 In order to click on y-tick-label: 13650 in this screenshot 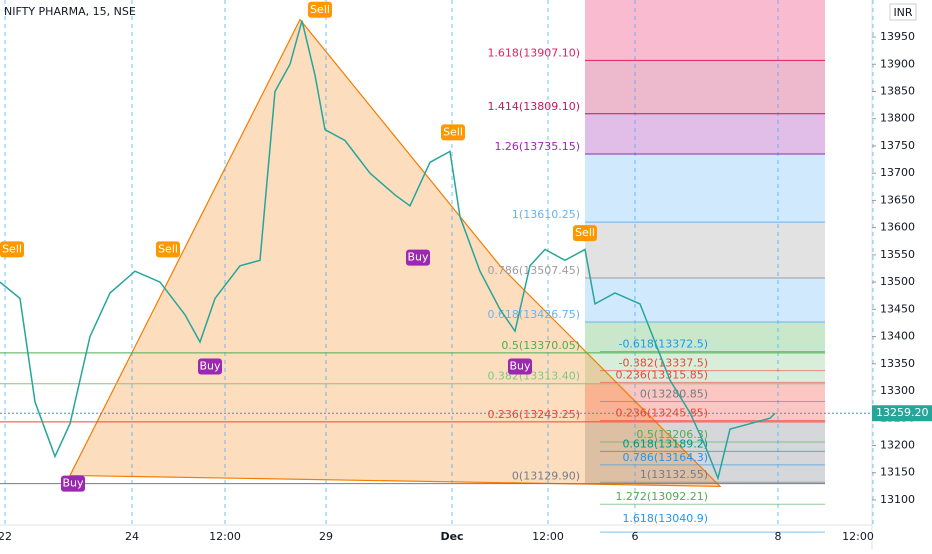, I will do `click(897, 199)`.